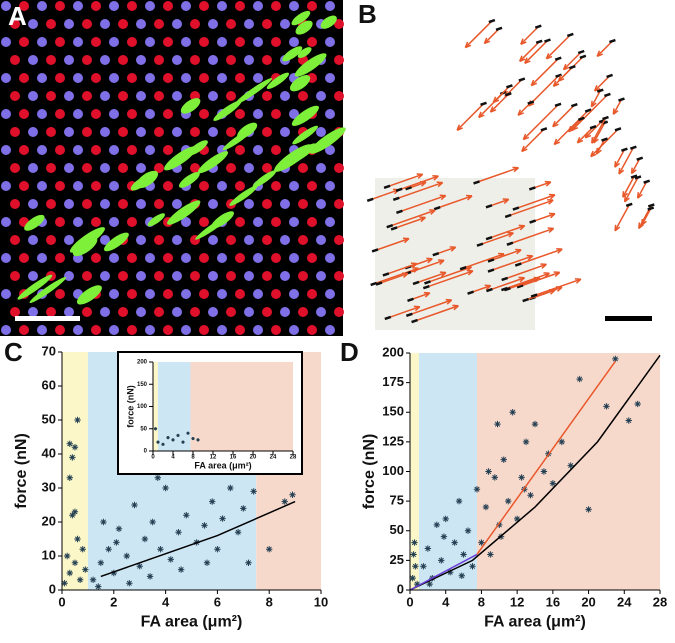  What do you see at coordinates (222, 465) in the screenshot?
I see `x-axis-label: FA area (μm²)` at bounding box center [222, 465].